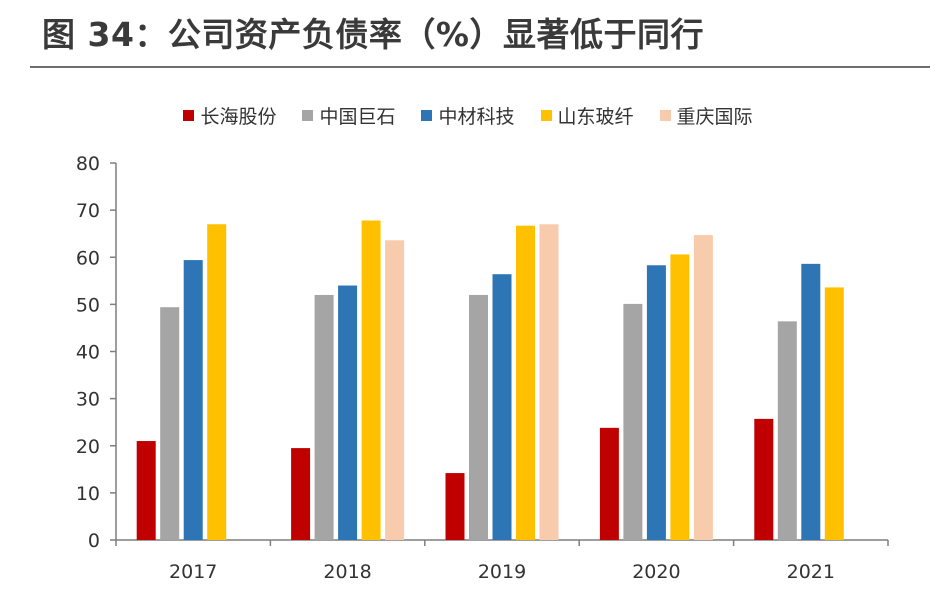 This screenshot has height=599, width=936. What do you see at coordinates (480, 67) in the screenshot?
I see `title-divider` at bounding box center [480, 67].